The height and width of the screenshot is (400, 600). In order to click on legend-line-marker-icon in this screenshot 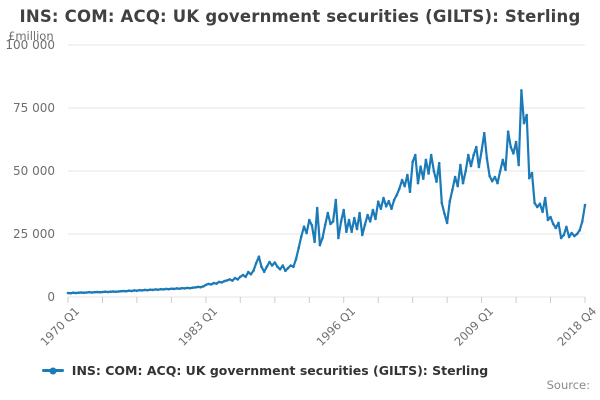, I will do `click(52, 370)`.